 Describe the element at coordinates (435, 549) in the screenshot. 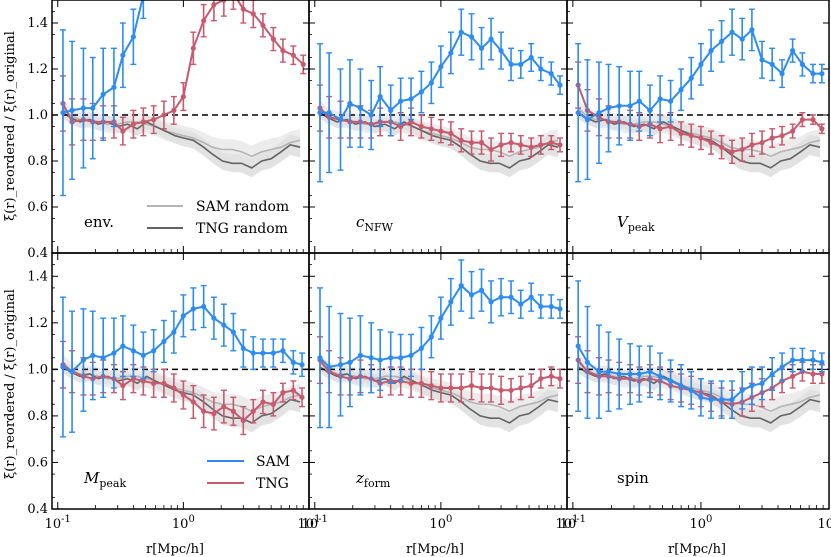

I see `x-axis-label-2: r[Mpc/h]` at that location.